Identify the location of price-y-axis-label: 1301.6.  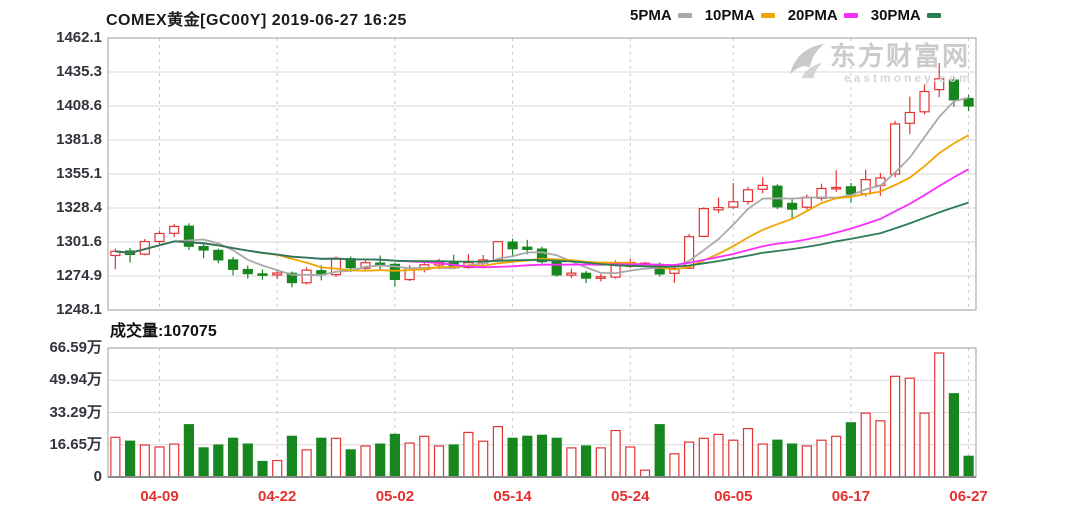
(79, 241).